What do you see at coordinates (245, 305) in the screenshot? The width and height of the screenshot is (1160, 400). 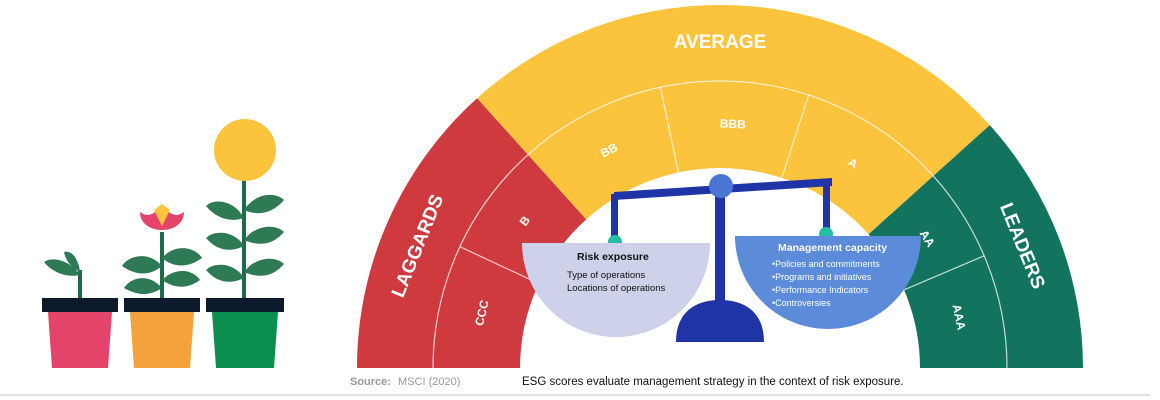 I see `sunflower-pot-rim` at bounding box center [245, 305].